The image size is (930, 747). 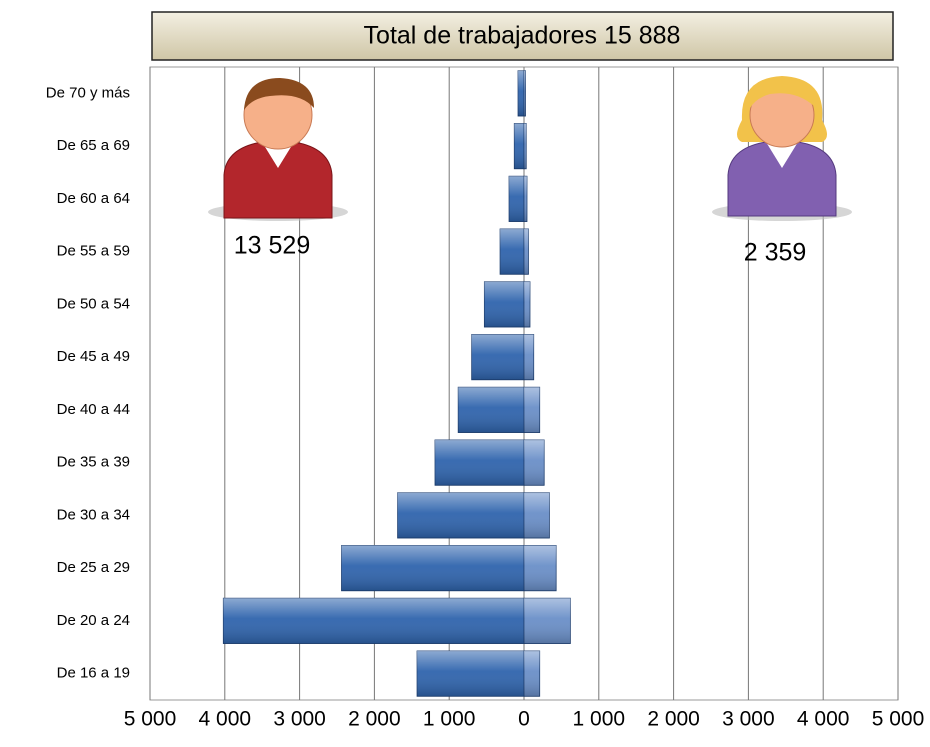 I want to click on y-tick-label: De 50 a 54, so click(x=93, y=303).